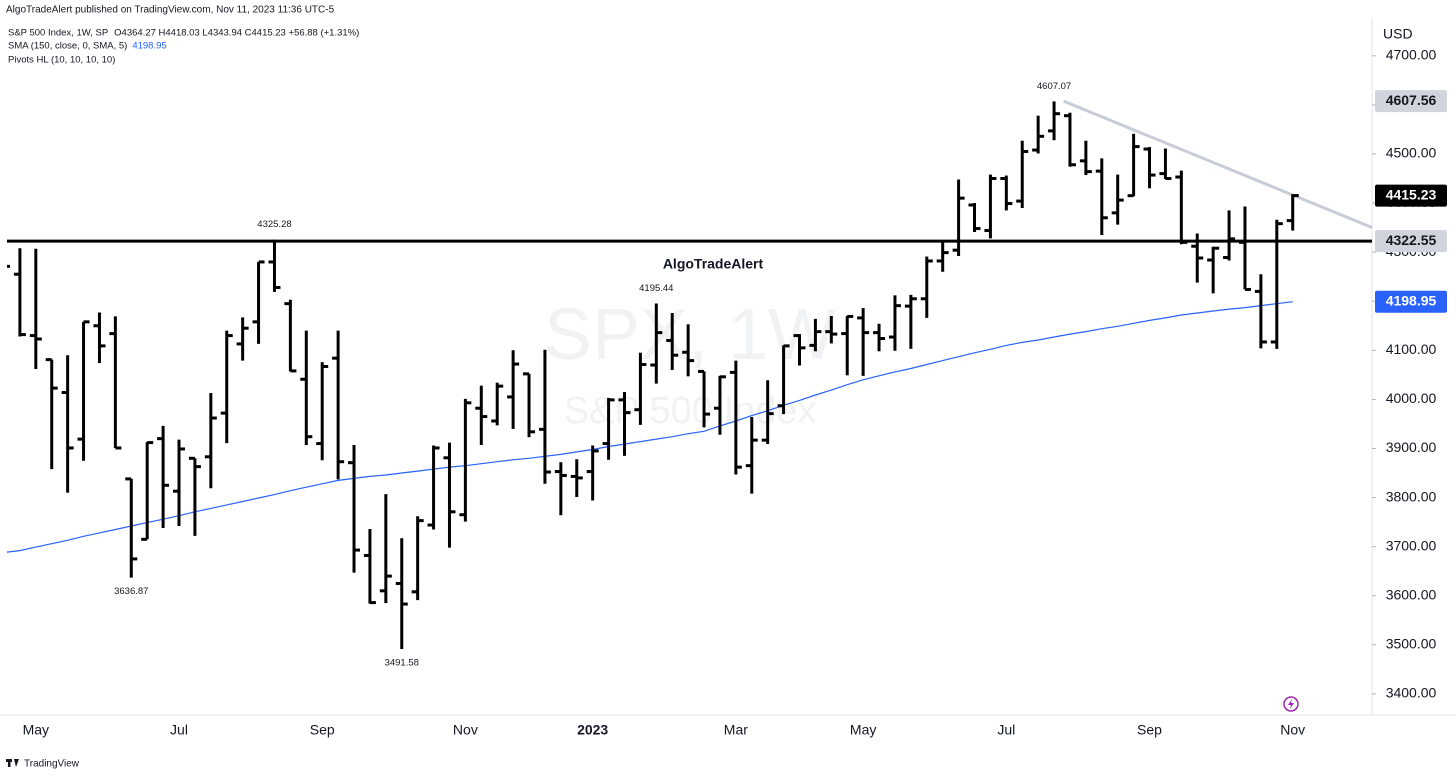 This screenshot has height=783, width=1456. What do you see at coordinates (131, 591) in the screenshot?
I see `pivot-low-label: 3636.87` at bounding box center [131, 591].